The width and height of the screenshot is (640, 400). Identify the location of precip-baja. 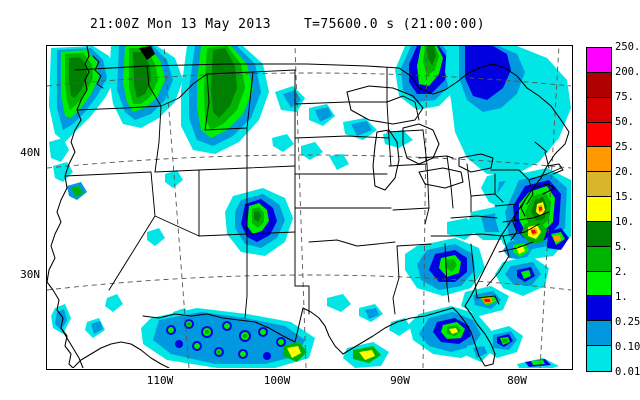
(61, 319).